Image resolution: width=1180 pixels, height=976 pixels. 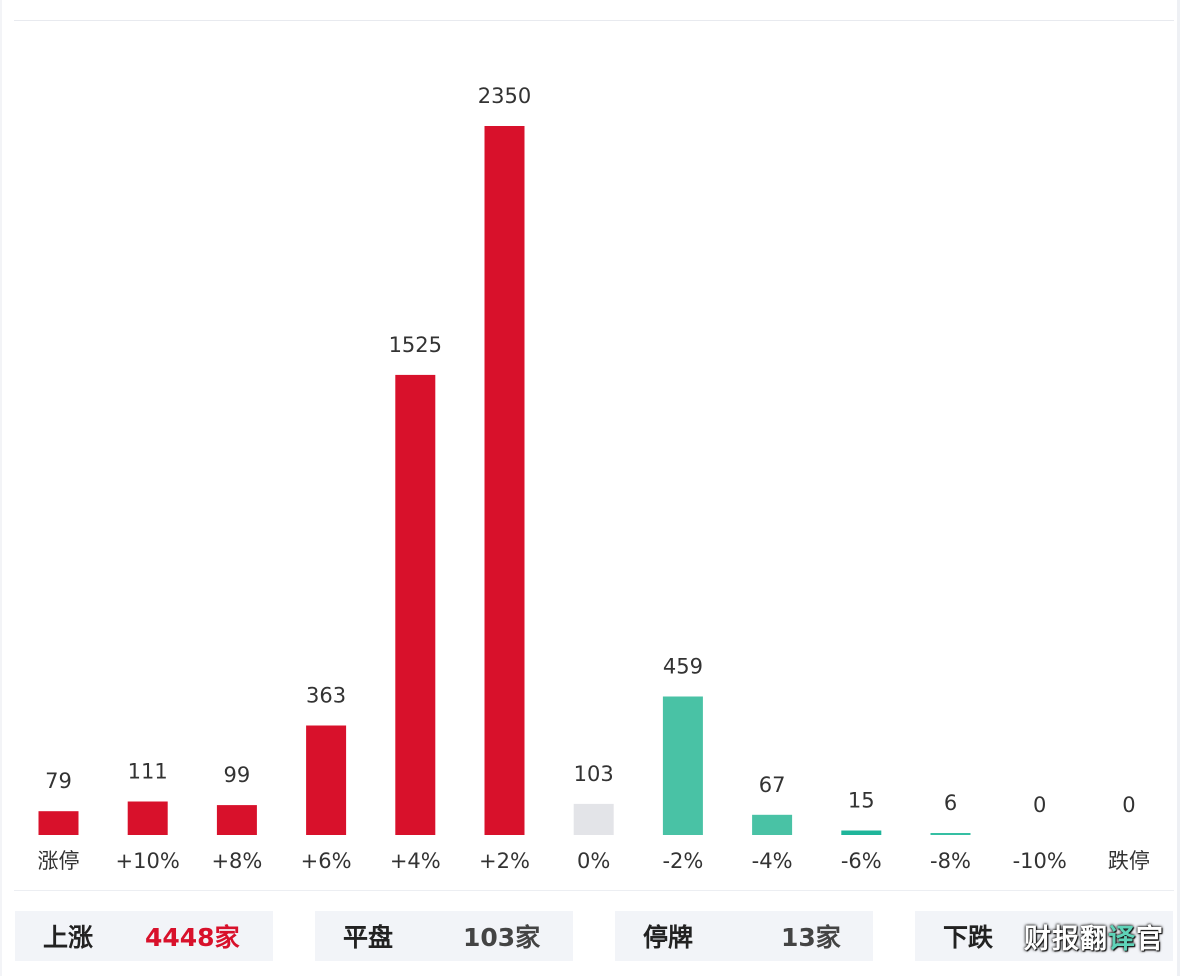 I want to click on category-label-9: -6%, so click(x=861, y=861).